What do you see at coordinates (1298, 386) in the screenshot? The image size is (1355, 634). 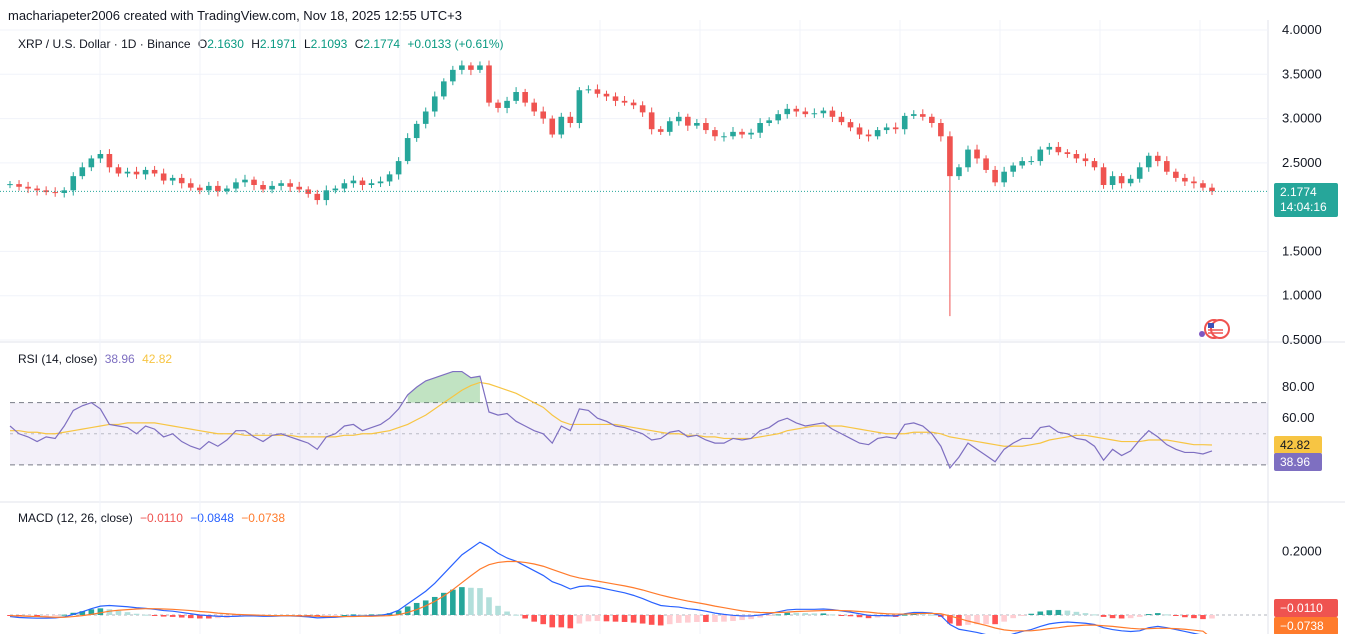 I see `rsi-tick-label: 80.00` at bounding box center [1298, 386].